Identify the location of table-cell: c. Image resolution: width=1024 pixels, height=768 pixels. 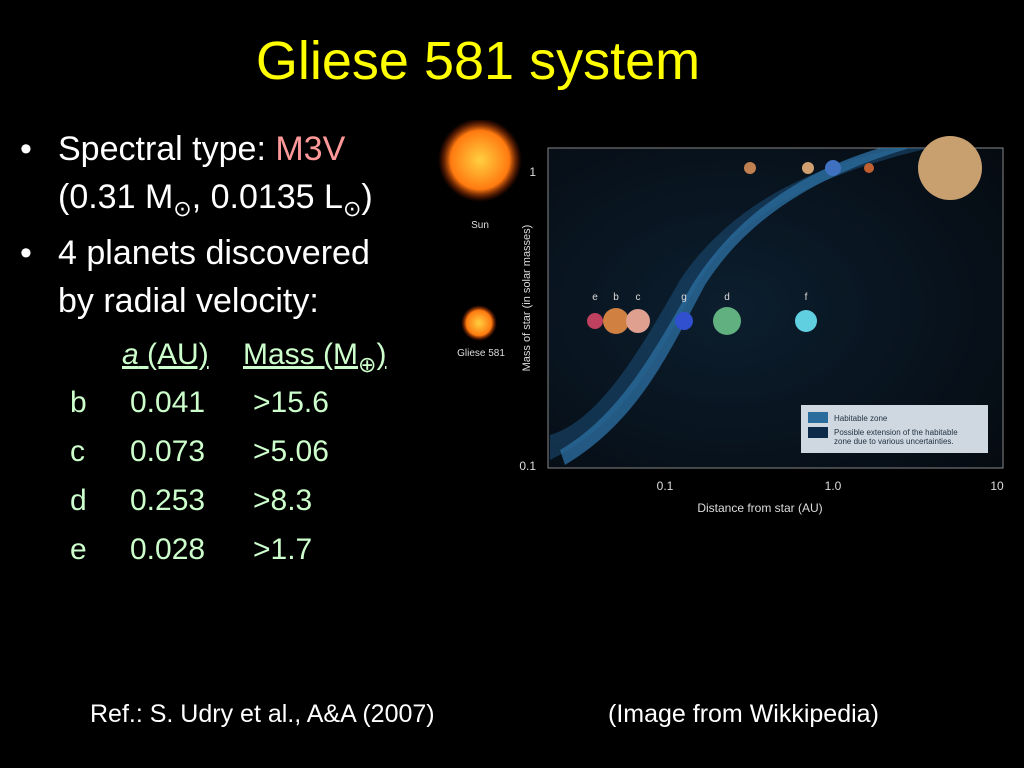
(77, 451).